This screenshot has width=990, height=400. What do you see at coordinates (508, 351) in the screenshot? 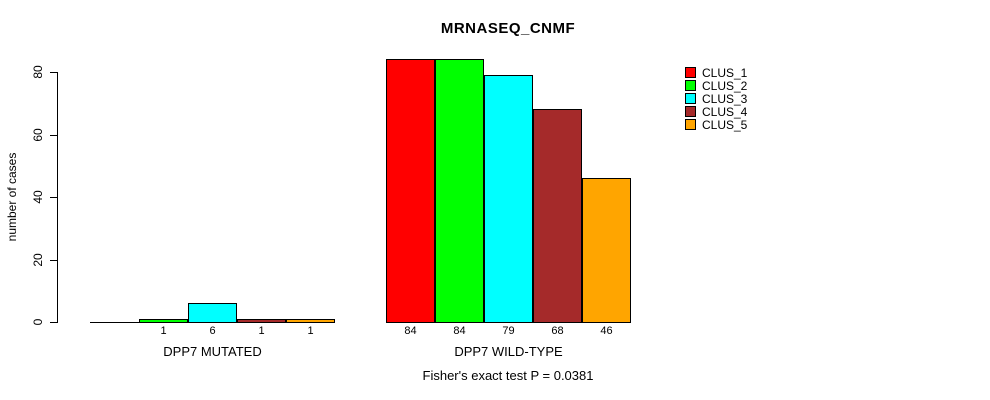
I see `x-axis-group-label: DPP7 WILD-TYPE` at bounding box center [508, 351].